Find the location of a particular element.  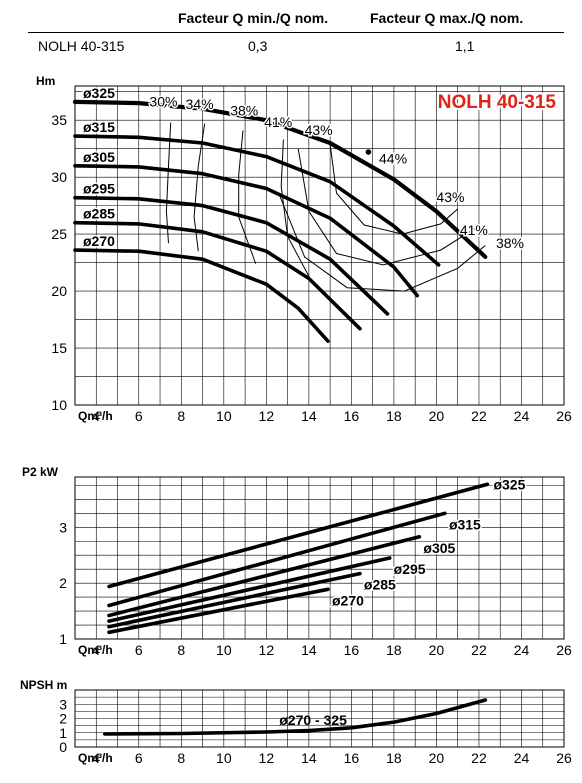

power-series-label: ø285 is located at coordinates (380, 585).